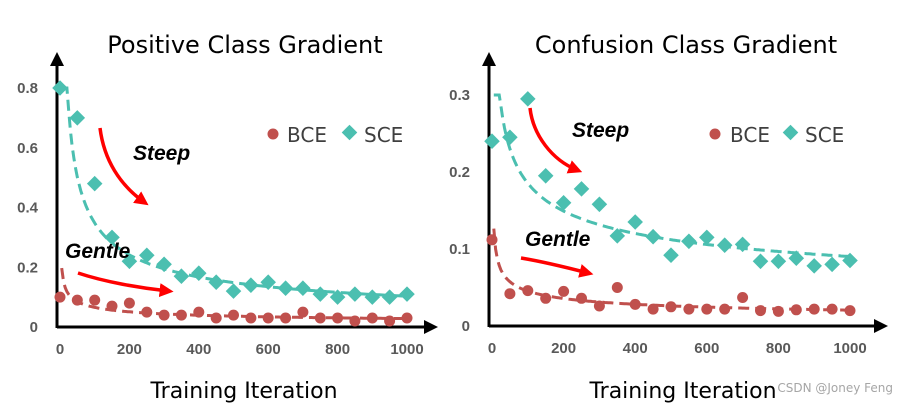 The height and width of the screenshot is (404, 904). Describe the element at coordinates (98, 251) in the screenshot. I see `annotation-gentle: Gentle` at that location.